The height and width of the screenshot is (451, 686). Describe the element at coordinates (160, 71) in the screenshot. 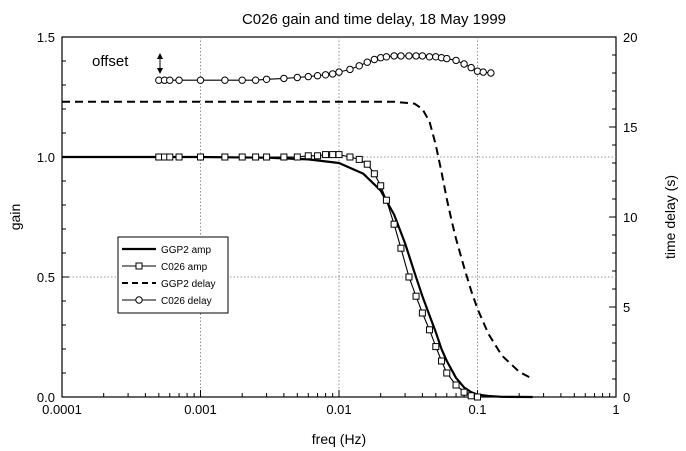

I see `offset-arrow-down` at that location.